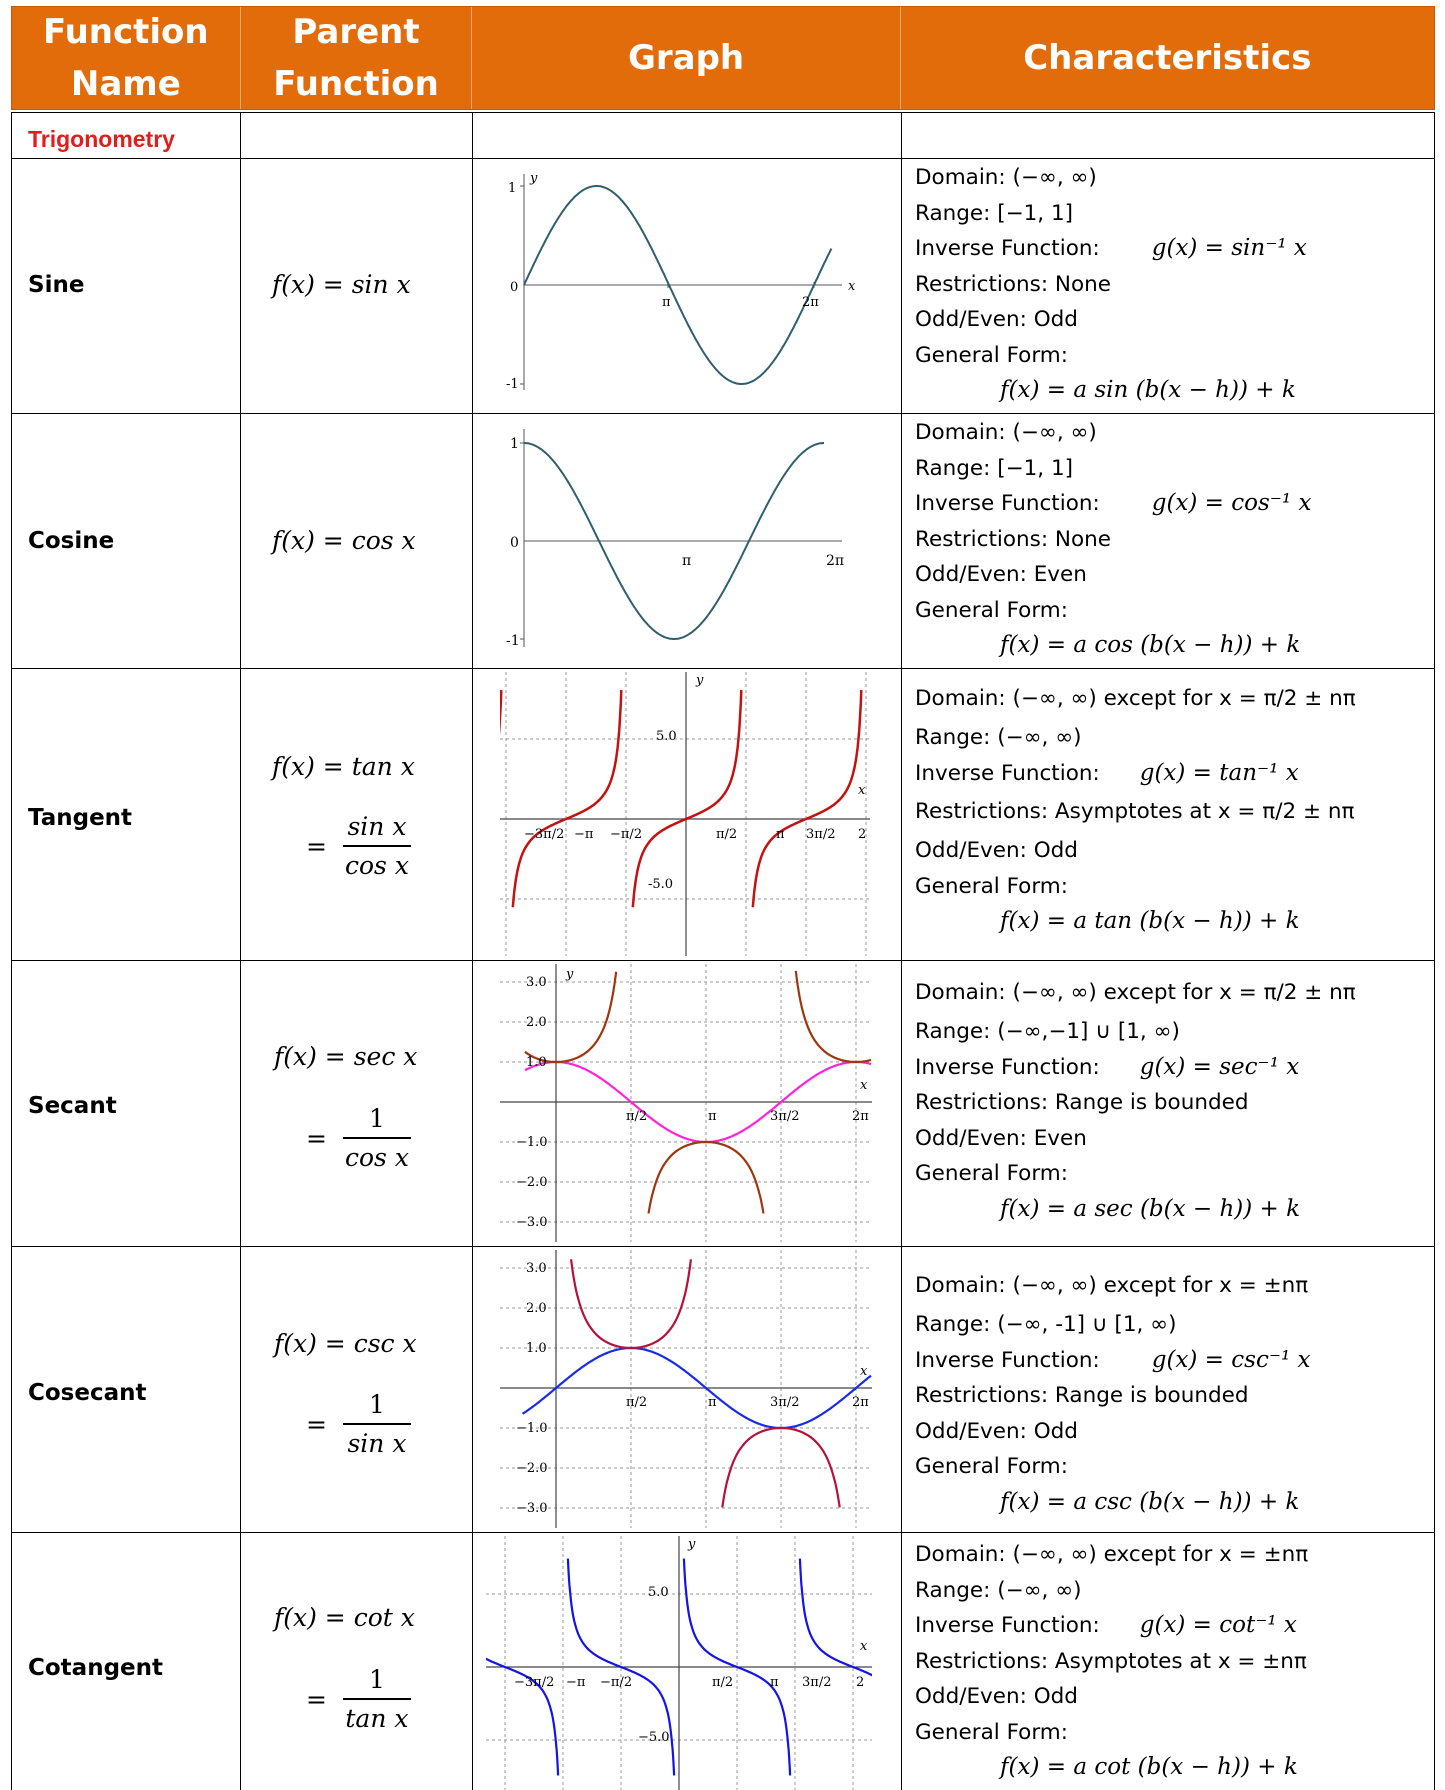  Describe the element at coordinates (1135, 811) in the screenshot. I see `restrictions-text: Restrictions: Asymptotes at x = π/2 ± nπ` at that location.